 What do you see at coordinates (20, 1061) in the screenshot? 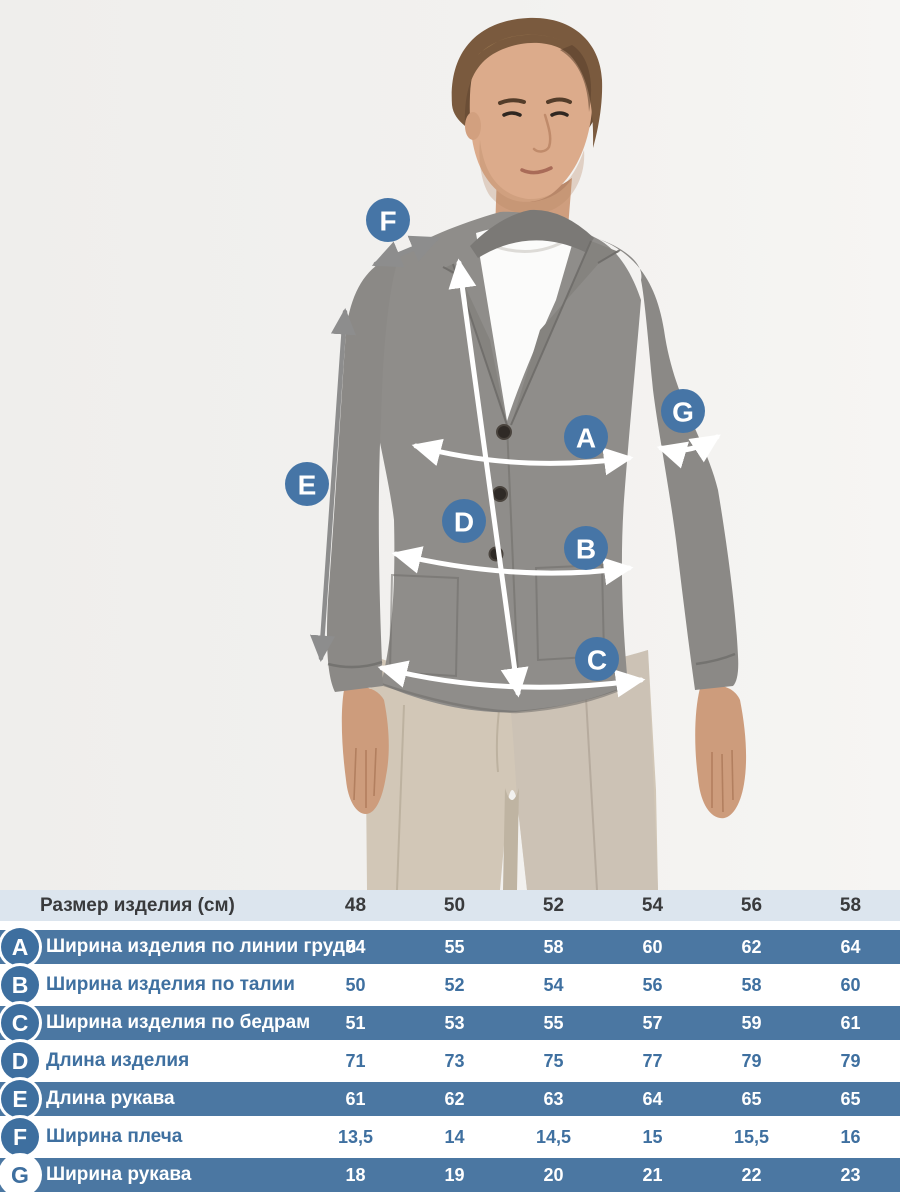
I see `row-badge-d: D` at bounding box center [20, 1061].